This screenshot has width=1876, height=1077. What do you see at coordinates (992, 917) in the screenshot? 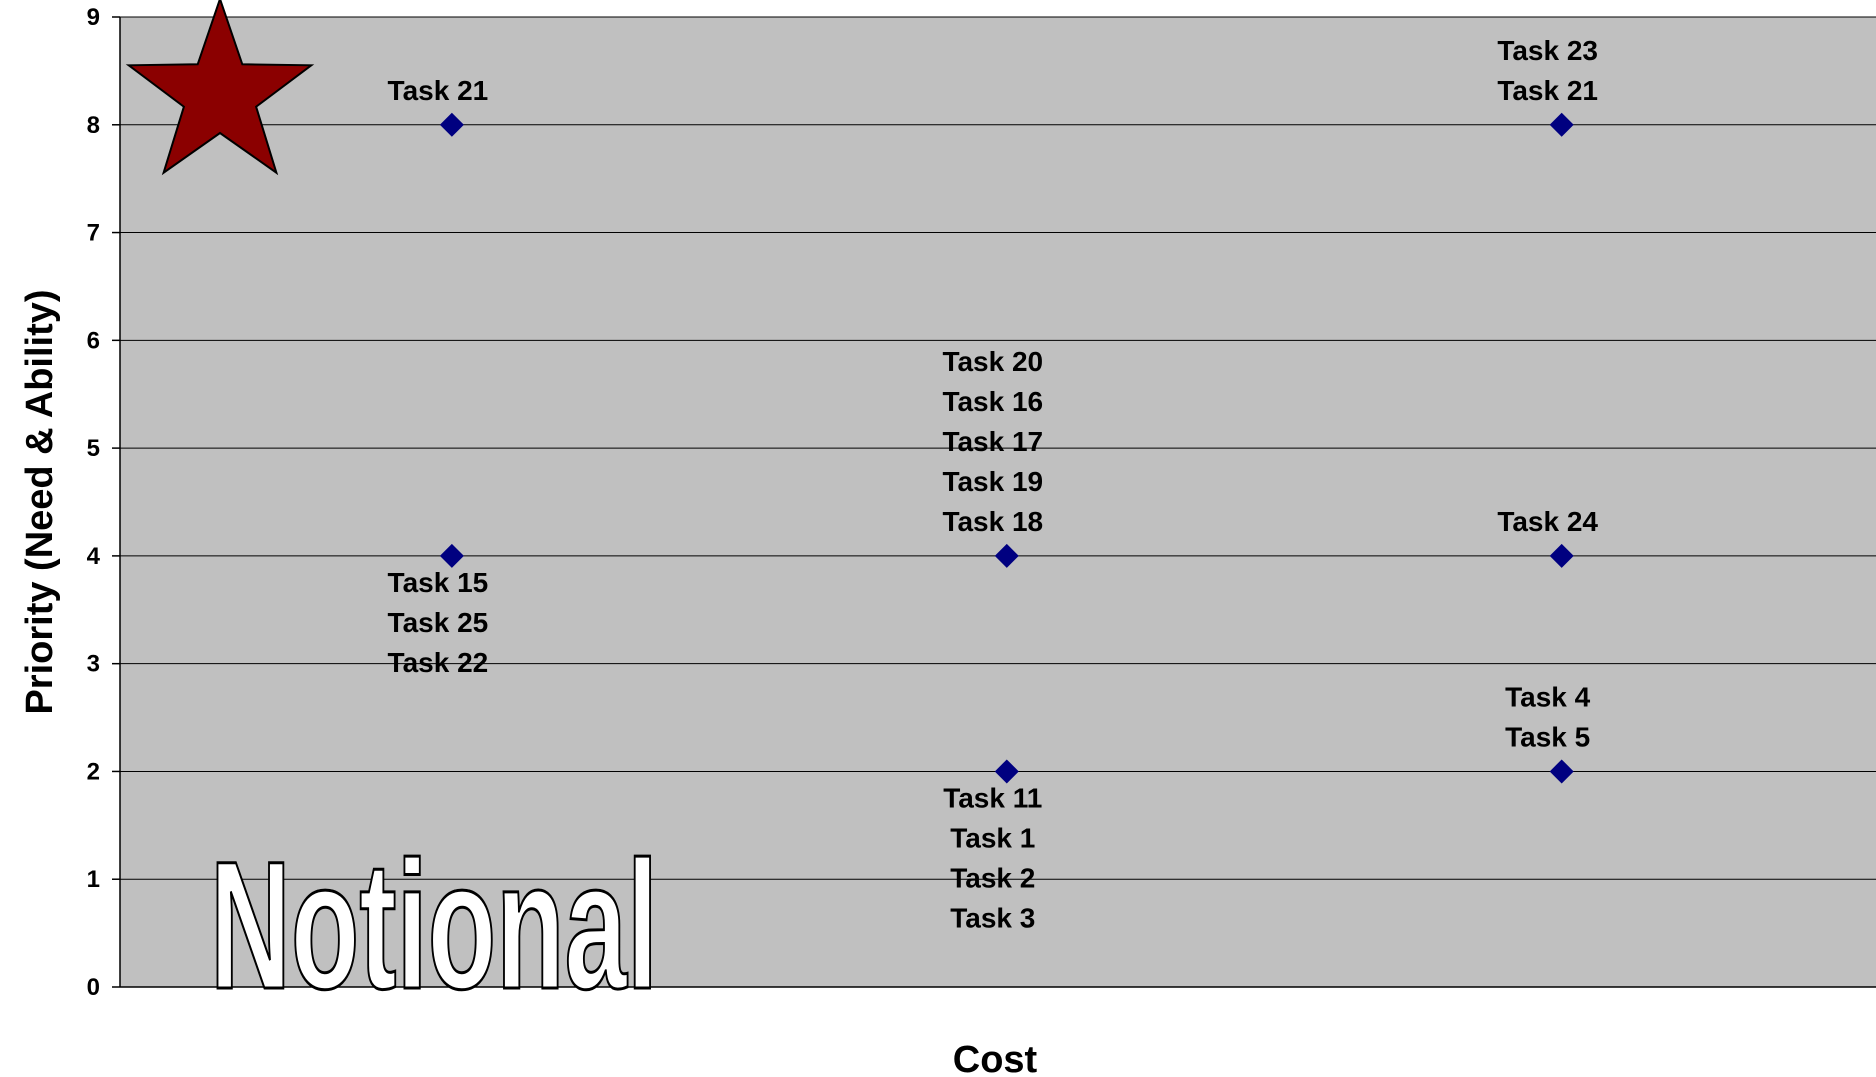
I see `point-label: Task 3` at bounding box center [992, 917].